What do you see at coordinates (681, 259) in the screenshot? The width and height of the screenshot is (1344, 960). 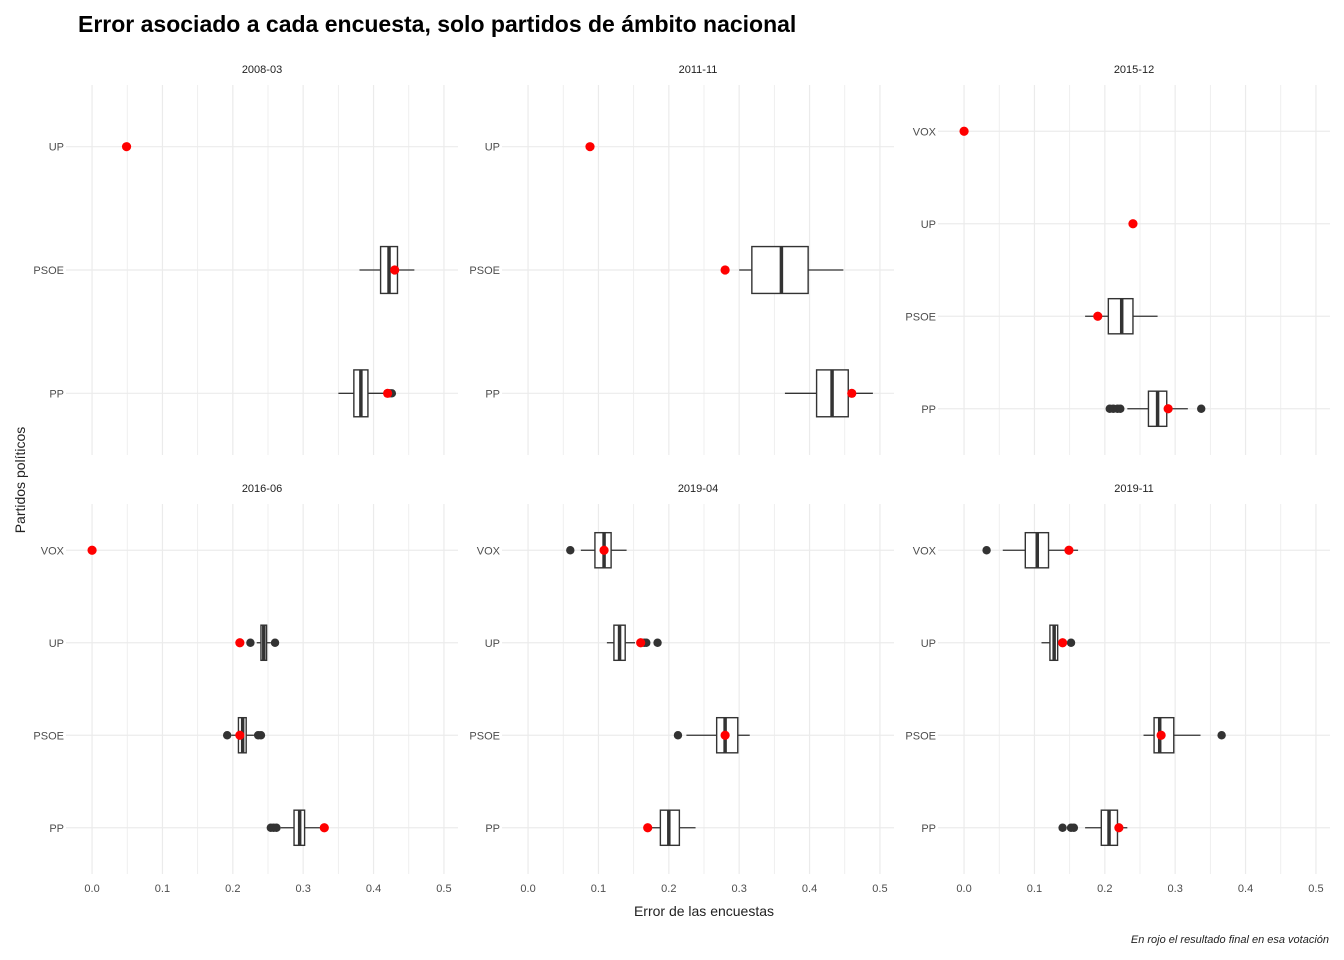 I see `facet-panel: UP PSOE PP 2011-11` at bounding box center [681, 259].